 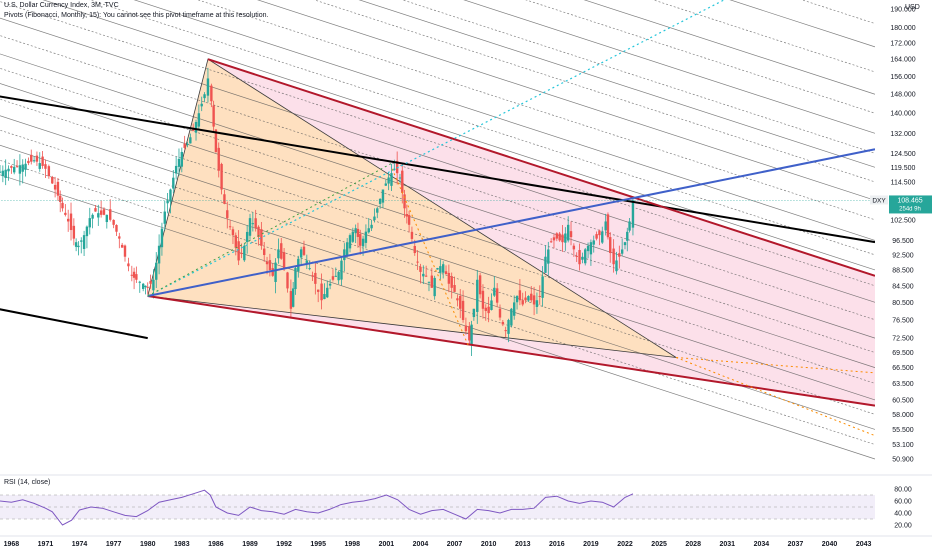 What do you see at coordinates (489, 544) in the screenshot?
I see `time-axis-label: 2010` at bounding box center [489, 544].